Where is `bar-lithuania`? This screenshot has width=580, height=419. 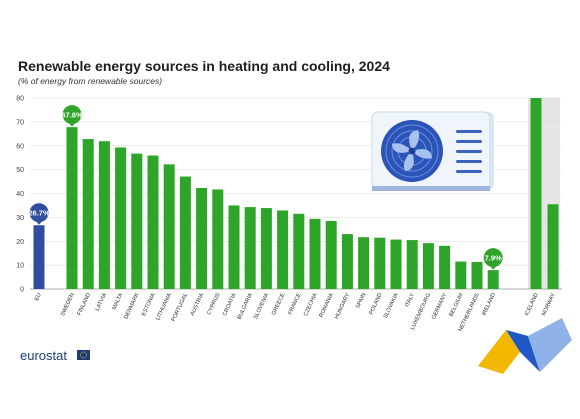 bar-lithuania is located at coordinates (169, 226).